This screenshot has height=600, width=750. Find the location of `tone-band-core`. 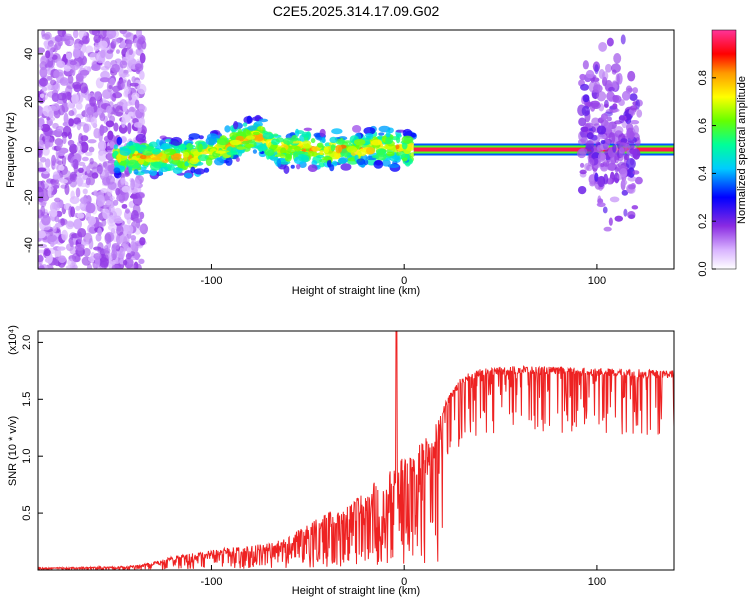

tone-band-core is located at coordinates (543, 149).